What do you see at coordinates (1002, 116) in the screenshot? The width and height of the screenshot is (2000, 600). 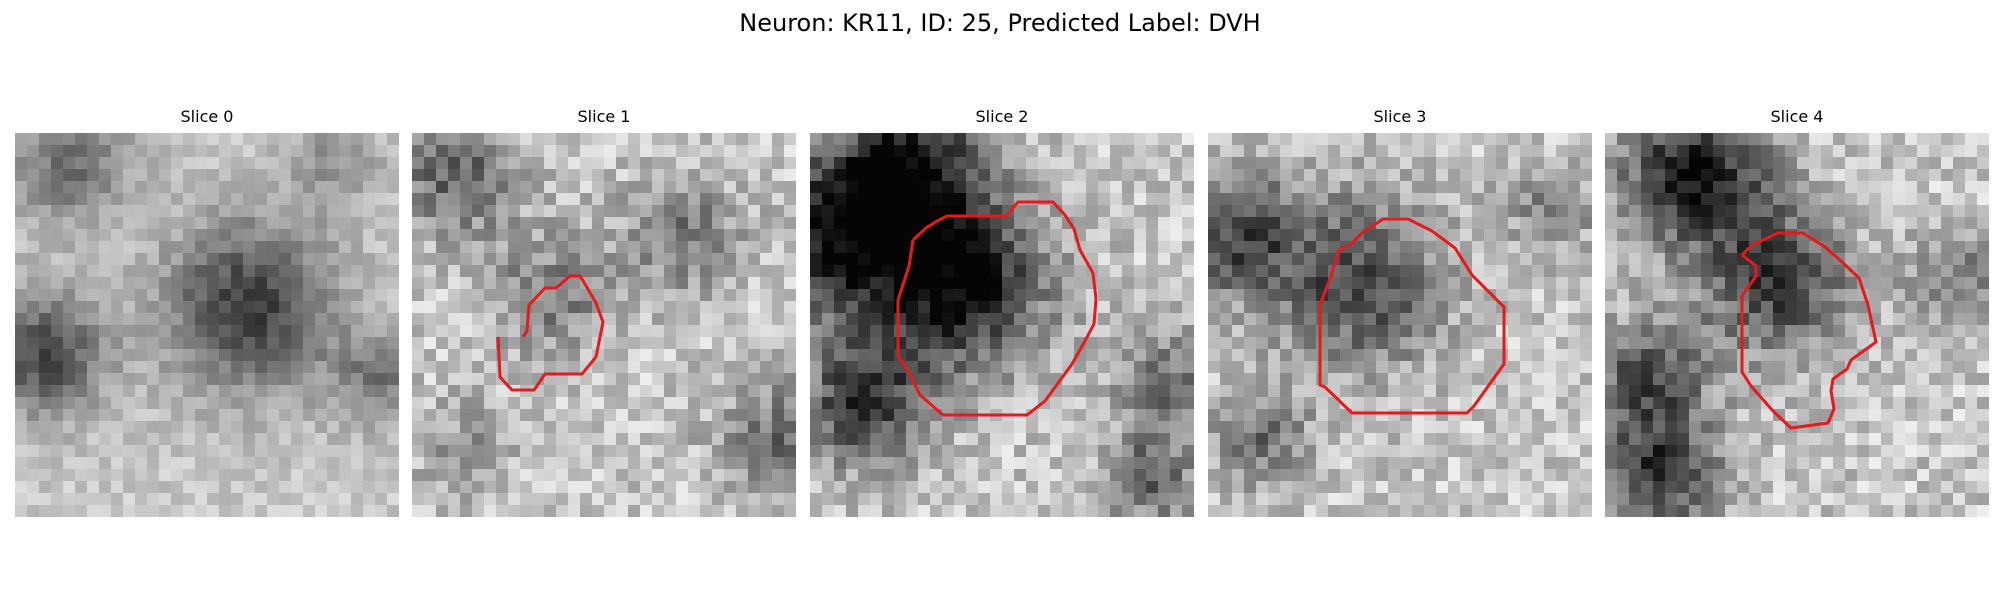 I see `slice-title-2: Slice 2` at bounding box center [1002, 116].